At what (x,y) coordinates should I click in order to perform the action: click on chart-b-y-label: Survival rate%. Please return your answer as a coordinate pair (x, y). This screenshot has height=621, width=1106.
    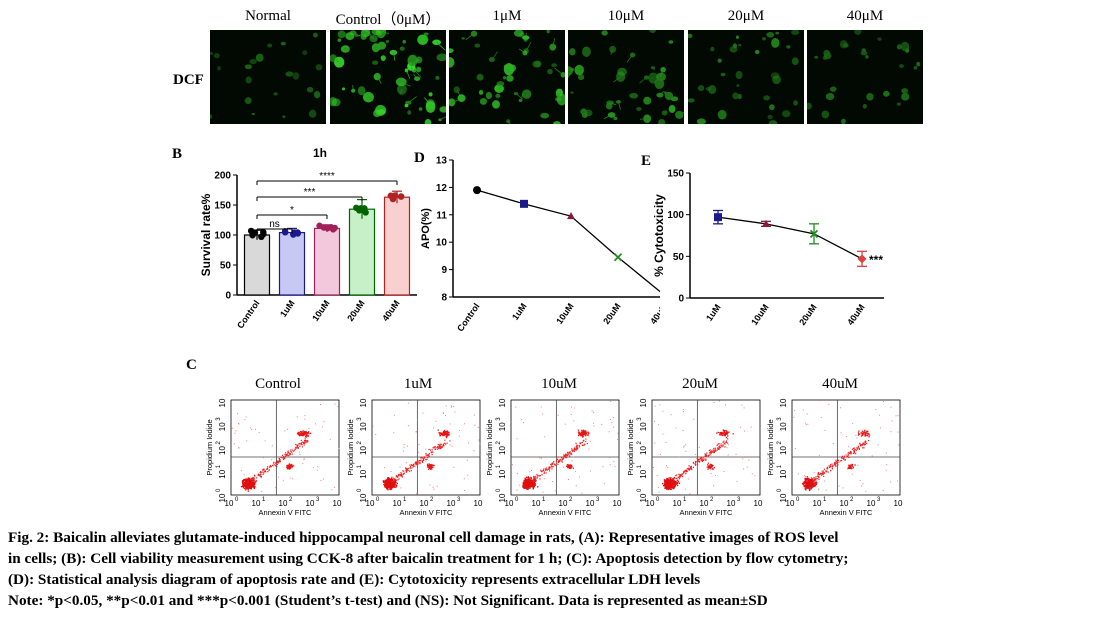
    Looking at the image, I should click on (206, 234).